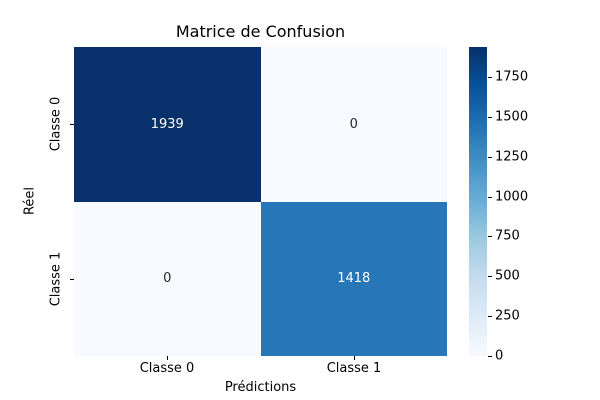  What do you see at coordinates (354, 368) in the screenshot?
I see `x-tick-label-classe1: Classe 1` at bounding box center [354, 368].